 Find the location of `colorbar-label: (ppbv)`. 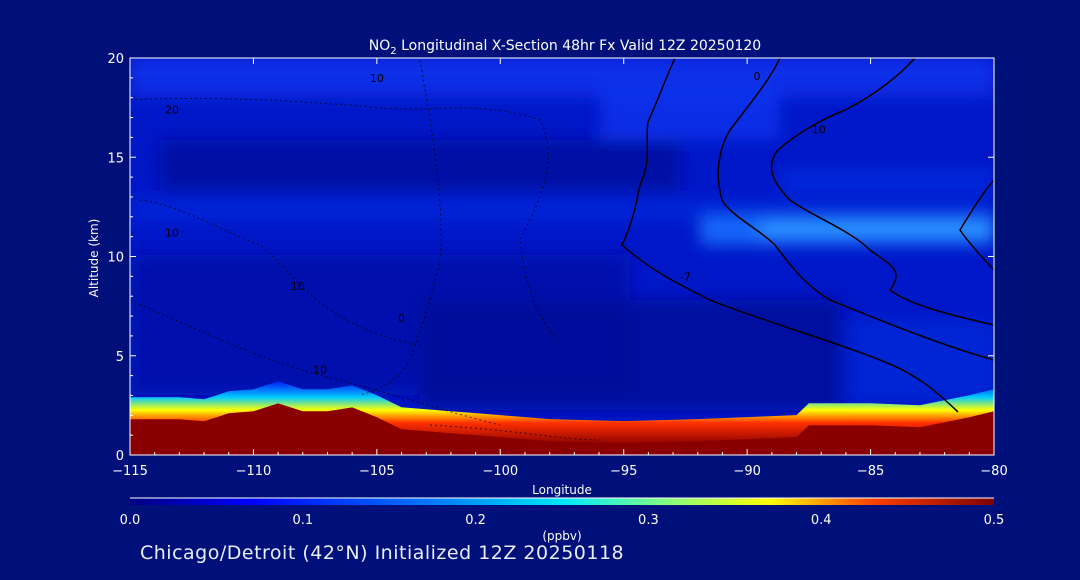

colorbar-label: (ppbv) is located at coordinates (561, 536).